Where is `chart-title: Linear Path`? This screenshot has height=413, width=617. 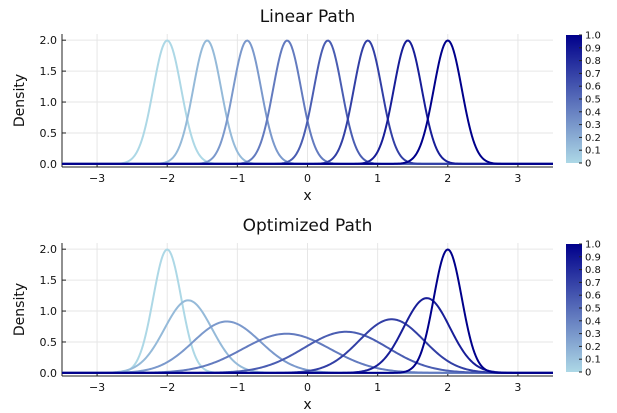 chart-title: Linear Path is located at coordinates (308, 17).